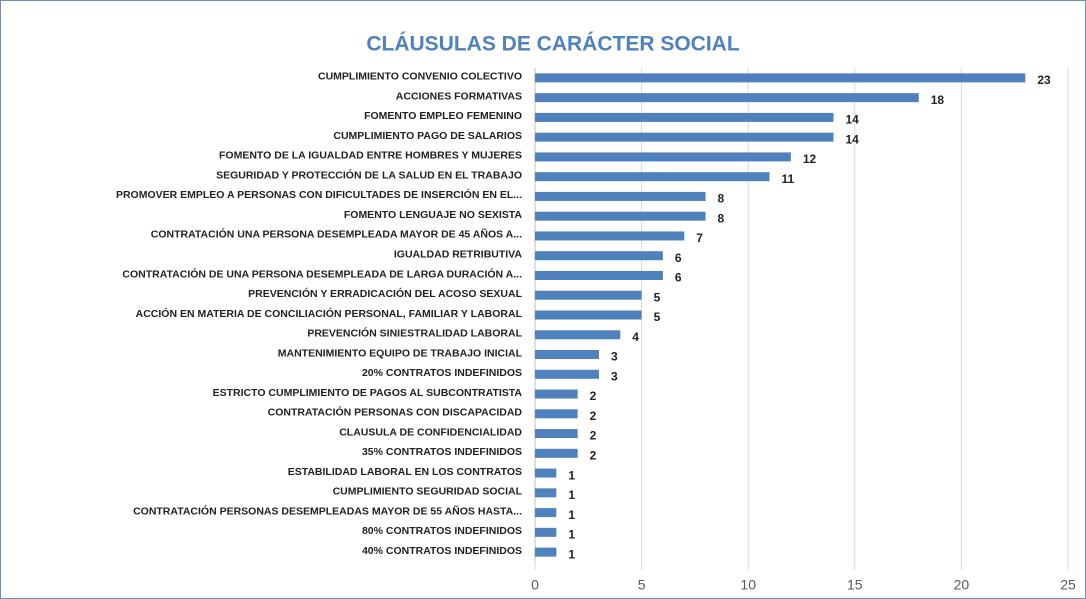 Image resolution: width=1086 pixels, height=599 pixels. What do you see at coordinates (400, 353) in the screenshot?
I see `y-tick-label: MANTENIMIENTO EQUIPO DE TRABAJO INICIAL` at bounding box center [400, 353].